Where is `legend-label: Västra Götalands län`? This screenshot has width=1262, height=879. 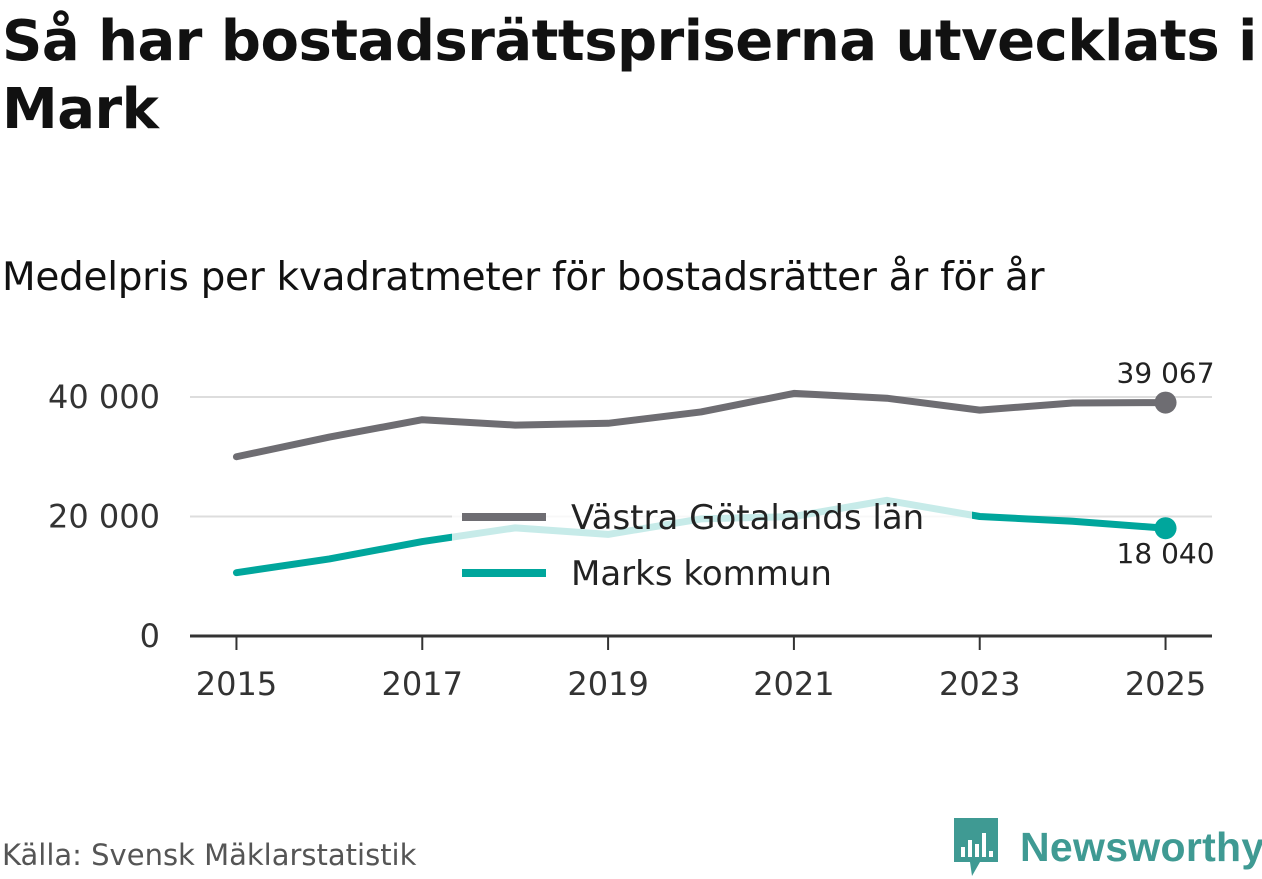 legend-label: Västra Götalands län is located at coordinates (747, 518).